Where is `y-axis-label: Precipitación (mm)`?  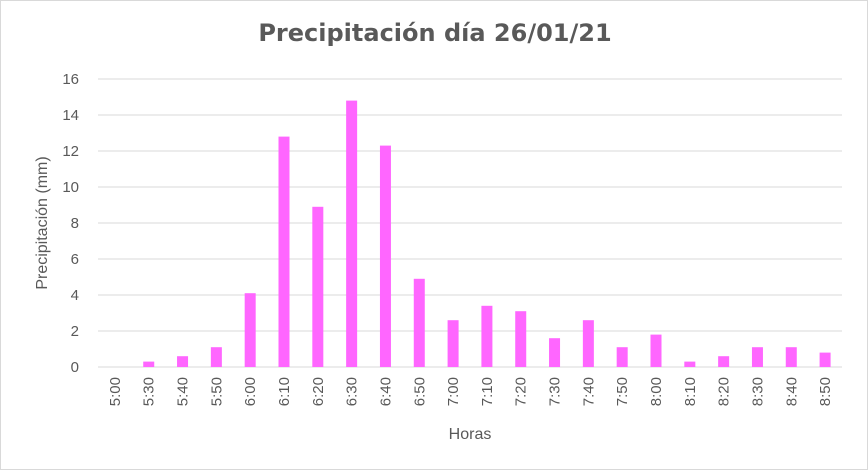 y-axis-label: Precipitación (mm) is located at coordinates (42, 222).